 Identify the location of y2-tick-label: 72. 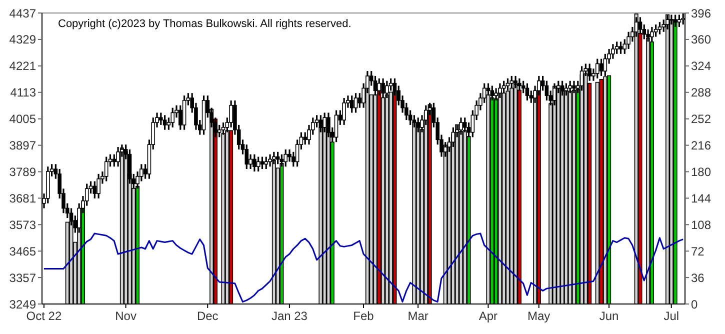
(698, 251).